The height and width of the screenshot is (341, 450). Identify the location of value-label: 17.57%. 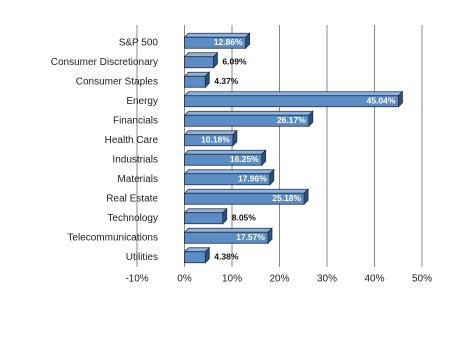
(250, 237).